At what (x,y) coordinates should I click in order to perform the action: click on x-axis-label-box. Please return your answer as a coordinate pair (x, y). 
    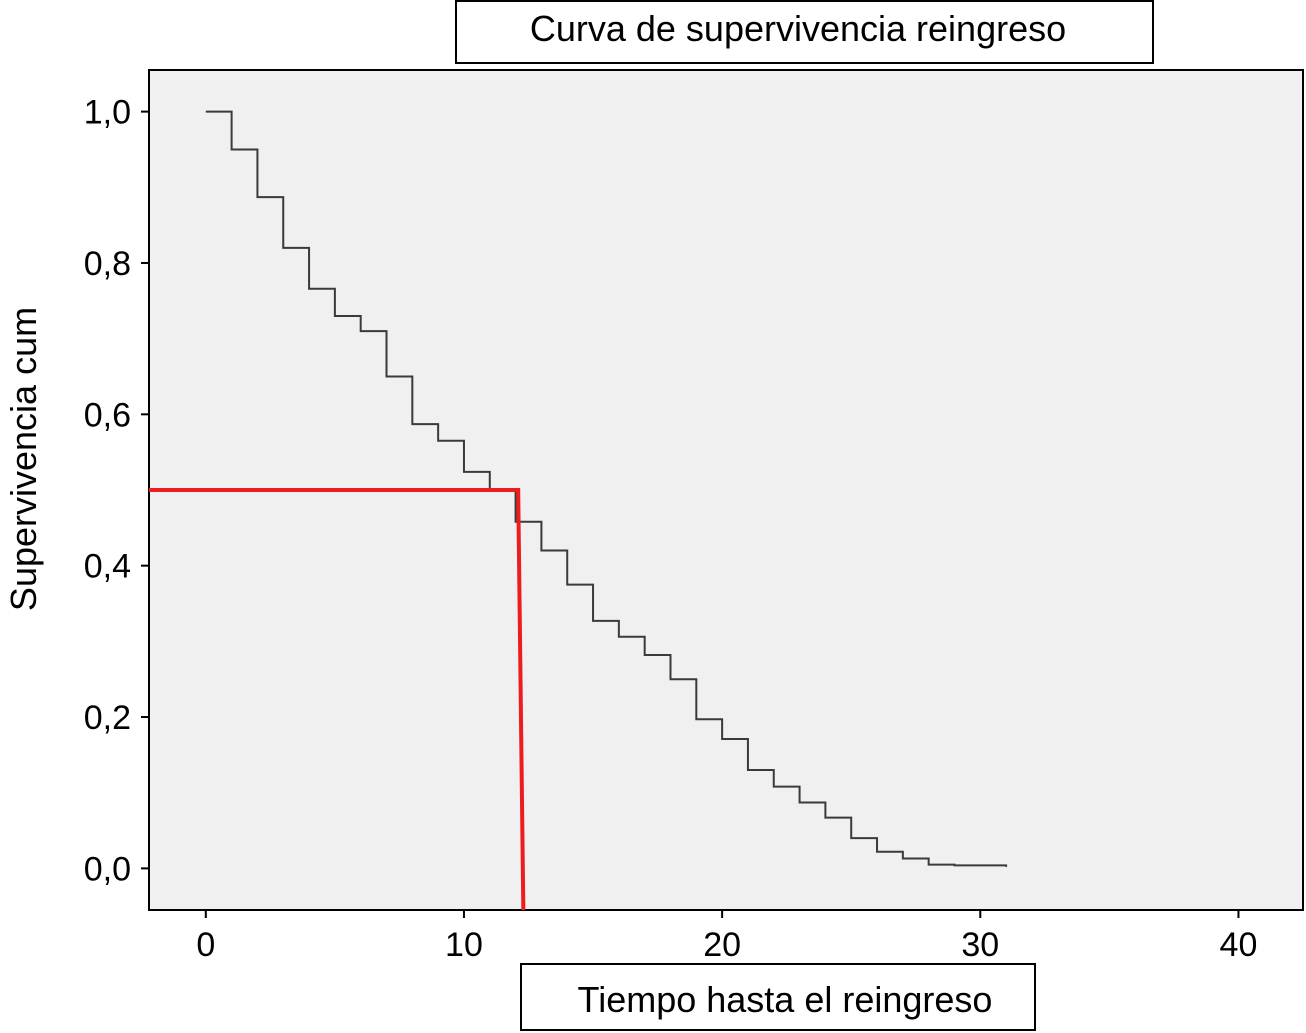
    Looking at the image, I should click on (778, 997).